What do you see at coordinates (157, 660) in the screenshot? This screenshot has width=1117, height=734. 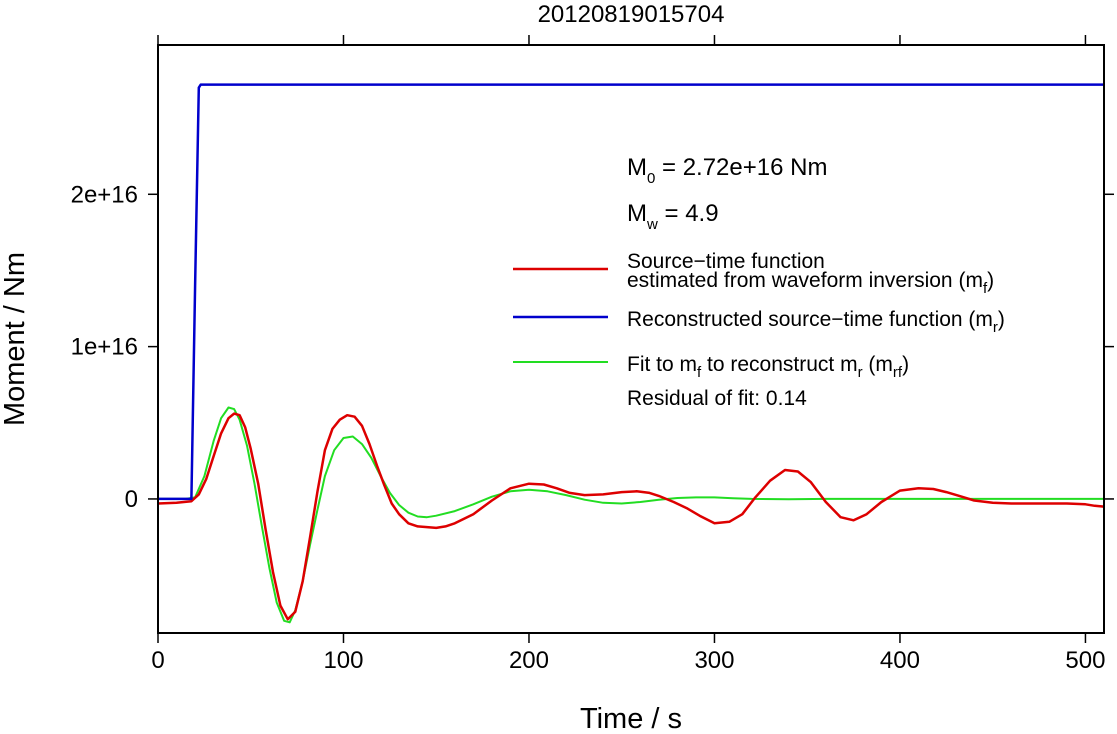 I see `x-tick-label: 0` at bounding box center [157, 660].